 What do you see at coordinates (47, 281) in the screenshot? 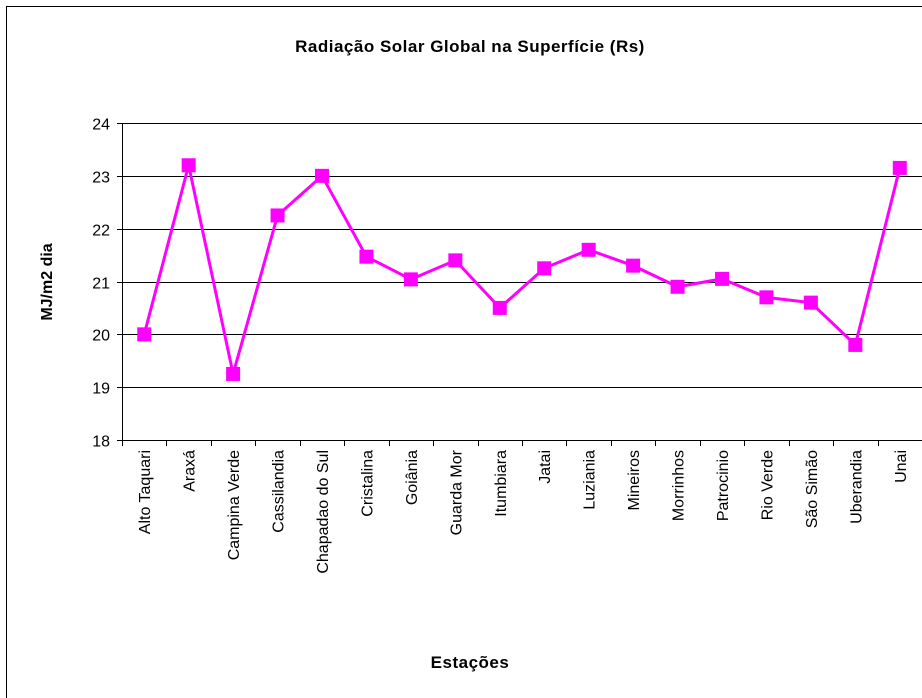
I see `y-axis-label: MJ/m2 dia` at bounding box center [47, 281].